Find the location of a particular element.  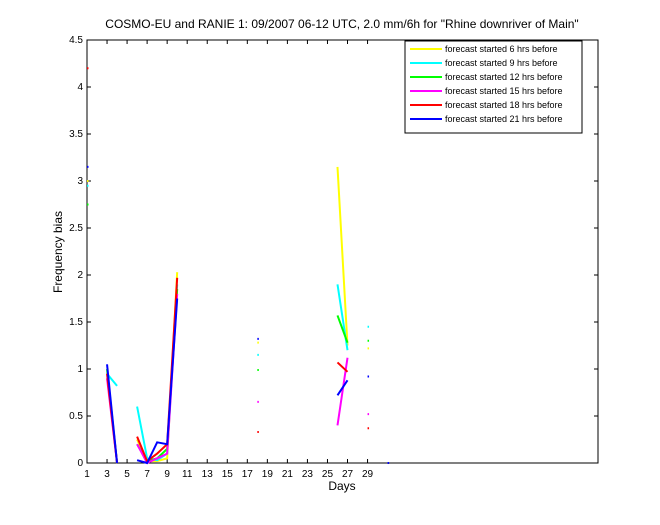

x-tick-label: 19 is located at coordinates (268, 474).